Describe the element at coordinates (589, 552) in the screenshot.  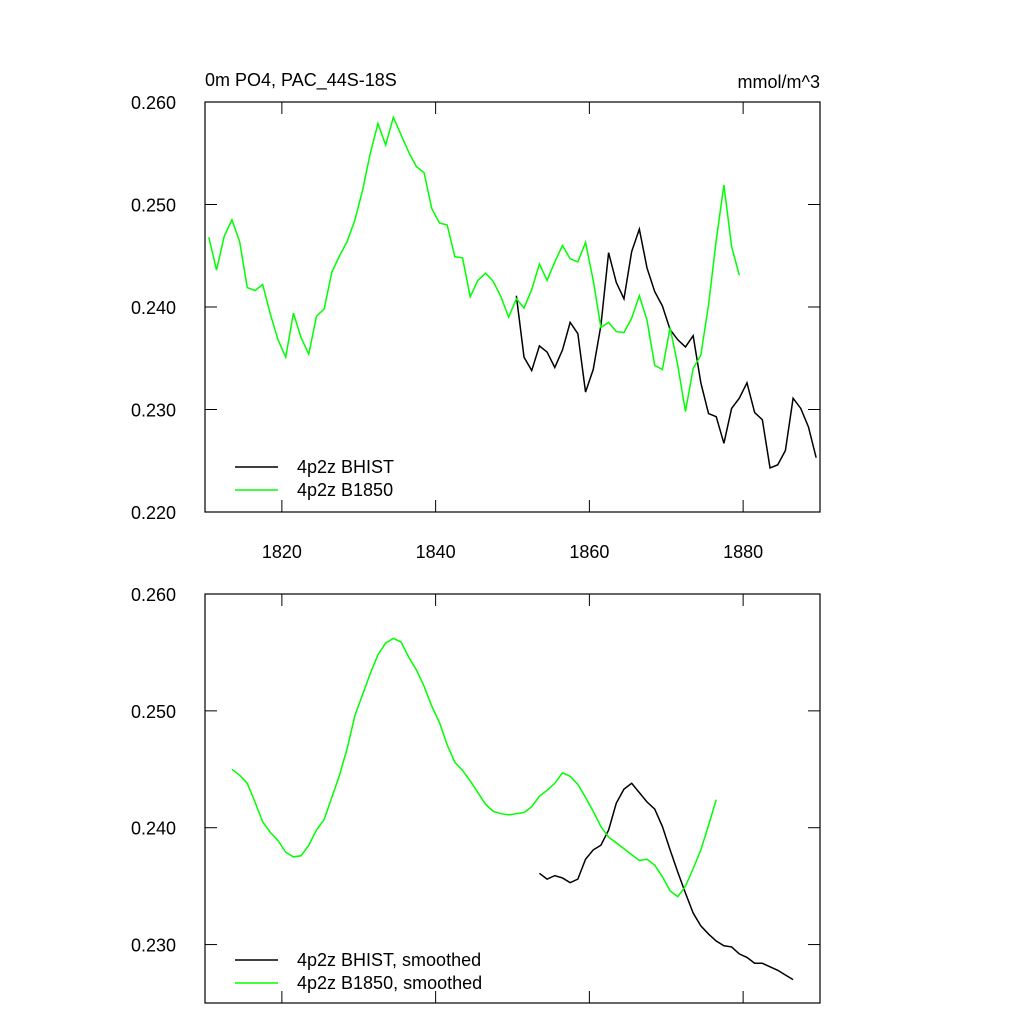
I see `x-tick-label: 1860` at that location.